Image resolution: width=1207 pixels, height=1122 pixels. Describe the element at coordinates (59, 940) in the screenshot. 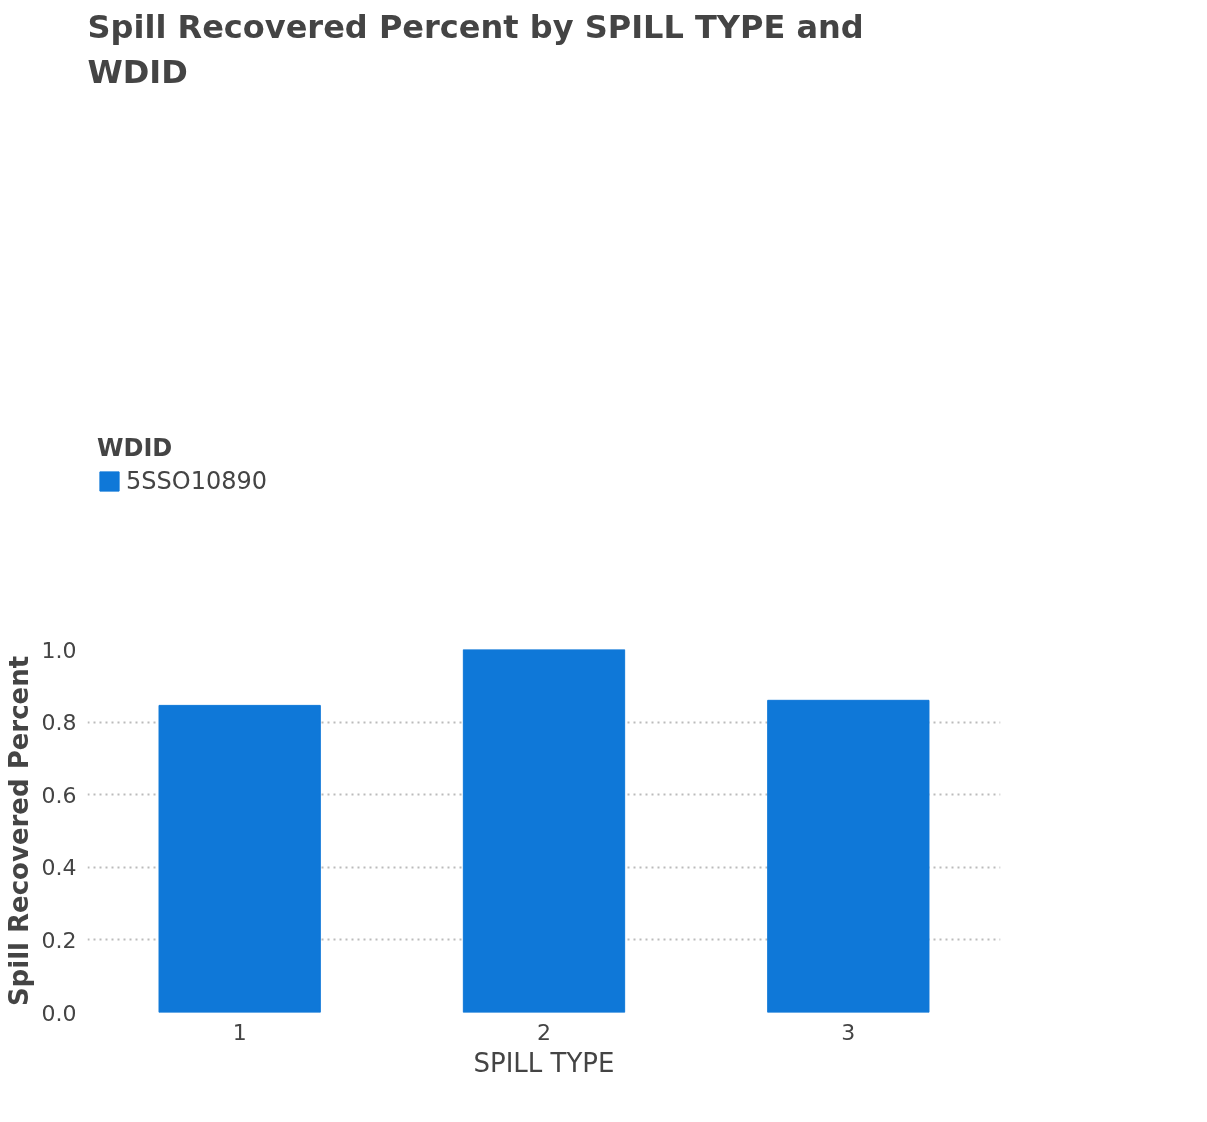

I see `y-tick-label: 0.2` at that location.